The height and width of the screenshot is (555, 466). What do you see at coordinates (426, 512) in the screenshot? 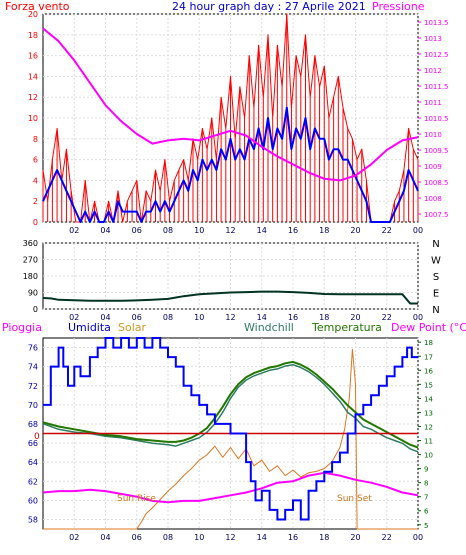
I see `y2-tick-label: 6` at bounding box center [426, 512].